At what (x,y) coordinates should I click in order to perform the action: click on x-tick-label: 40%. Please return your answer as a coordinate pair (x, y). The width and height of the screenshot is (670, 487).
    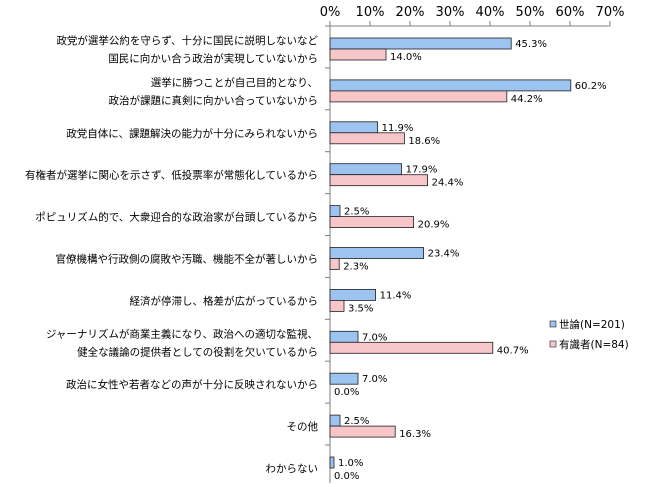
    Looking at the image, I should click on (490, 12).